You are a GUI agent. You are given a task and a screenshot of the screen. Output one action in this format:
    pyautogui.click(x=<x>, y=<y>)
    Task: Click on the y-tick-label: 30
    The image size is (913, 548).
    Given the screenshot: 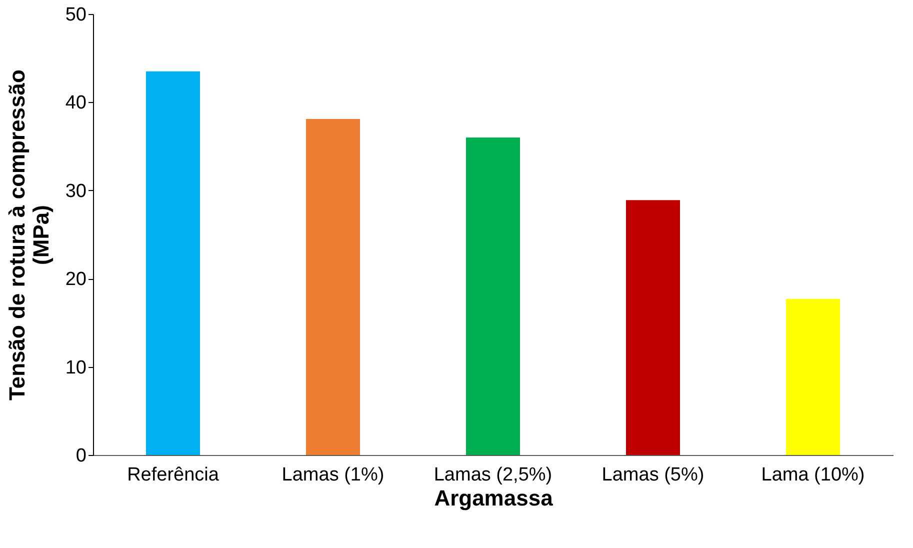 What is the action you would take?
    pyautogui.click(x=75, y=191)
    